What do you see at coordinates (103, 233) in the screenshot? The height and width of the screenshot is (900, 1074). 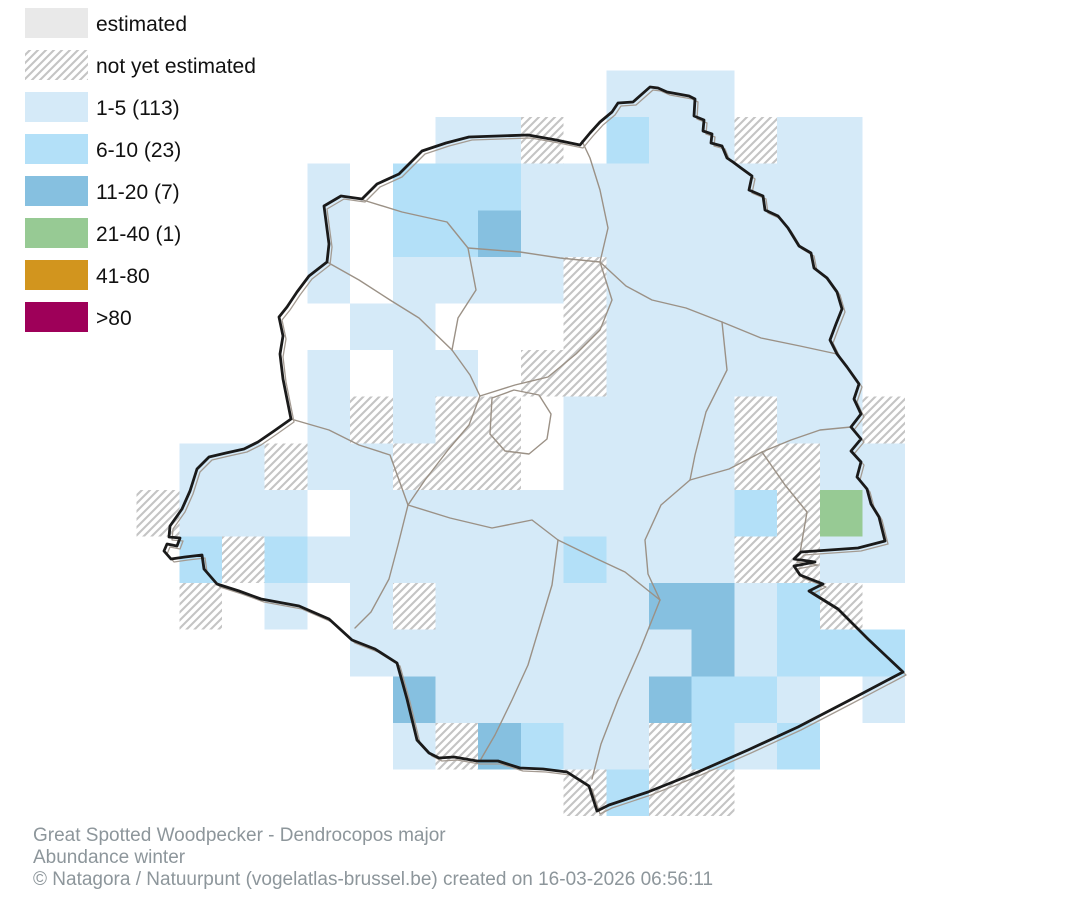 I see `legend-item-21-40: 21-40 (1)` at bounding box center [103, 233].